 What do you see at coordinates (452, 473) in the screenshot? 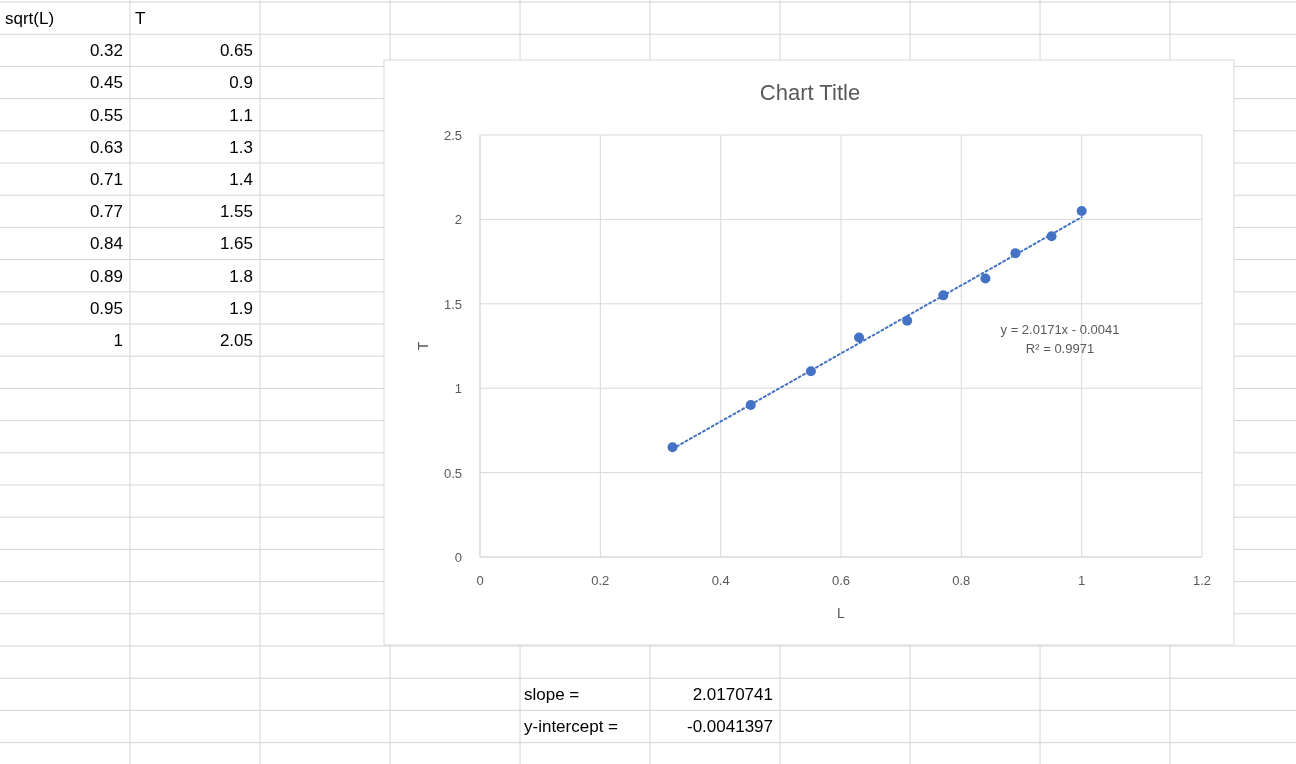
I see `y-tick-label: 0.5` at bounding box center [452, 473].